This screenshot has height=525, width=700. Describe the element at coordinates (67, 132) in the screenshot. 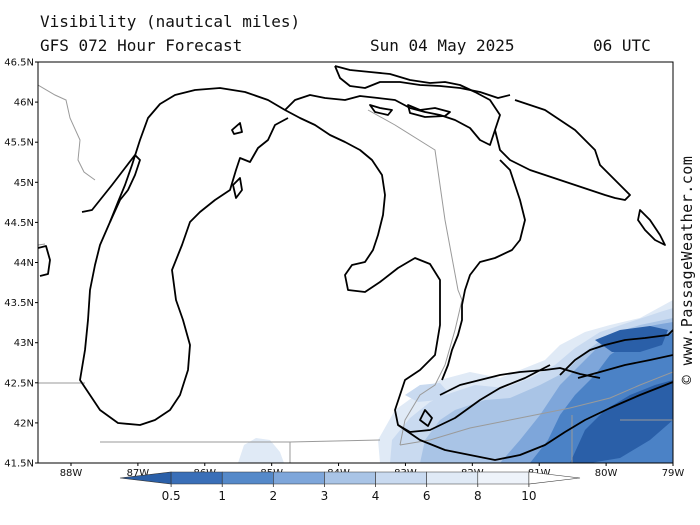

I see `wi-mi-border` at that location.